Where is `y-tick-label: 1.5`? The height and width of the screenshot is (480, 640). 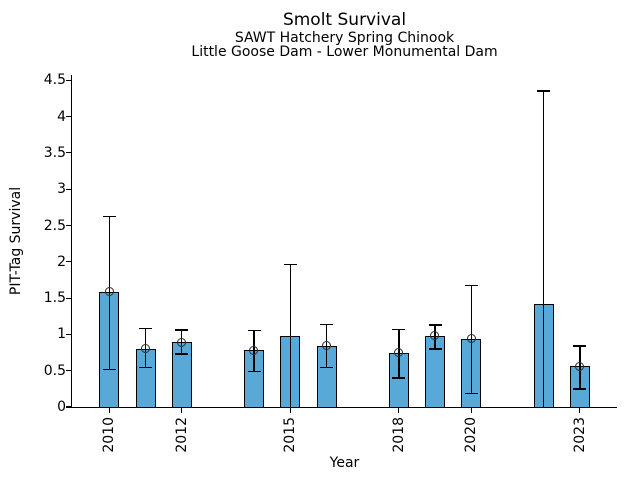 y-tick-label: 1.5 is located at coordinates (54, 298).